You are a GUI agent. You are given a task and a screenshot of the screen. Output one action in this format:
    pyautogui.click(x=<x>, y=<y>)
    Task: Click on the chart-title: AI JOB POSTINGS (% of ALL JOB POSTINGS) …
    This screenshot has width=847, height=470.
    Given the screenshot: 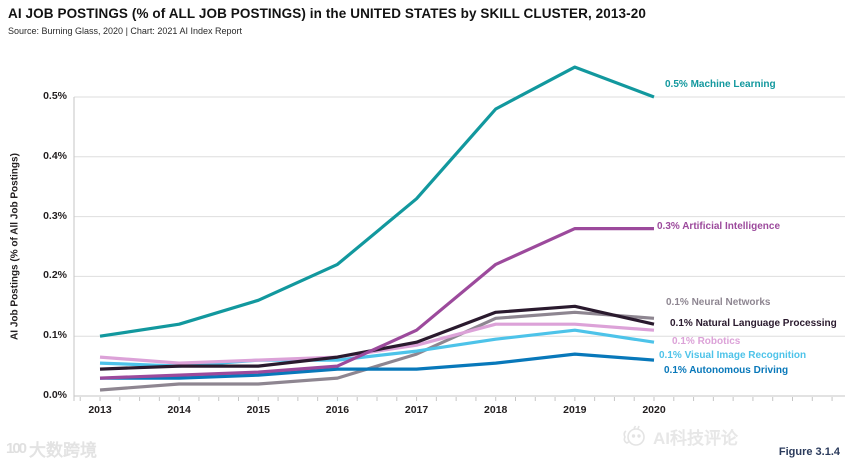 What is the action you would take?
    pyautogui.click(x=327, y=13)
    